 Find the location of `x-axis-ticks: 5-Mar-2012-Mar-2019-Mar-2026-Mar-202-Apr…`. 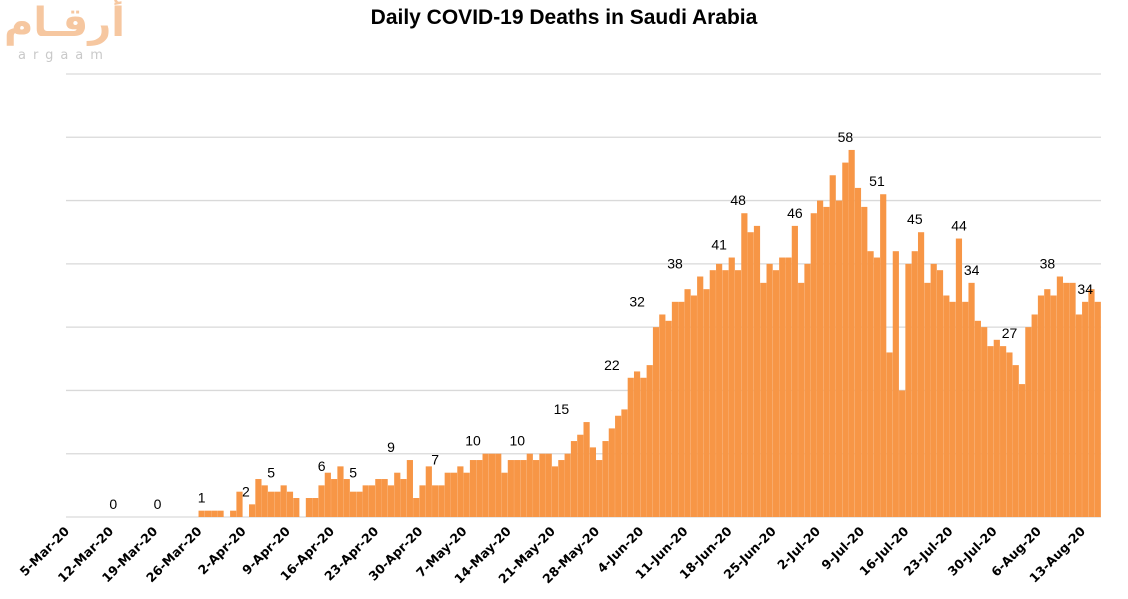

x-axis-ticks: 5-Mar-2012-Mar-2019-Mar-2026-Mar-202-Apr… is located at coordinates (553, 554).